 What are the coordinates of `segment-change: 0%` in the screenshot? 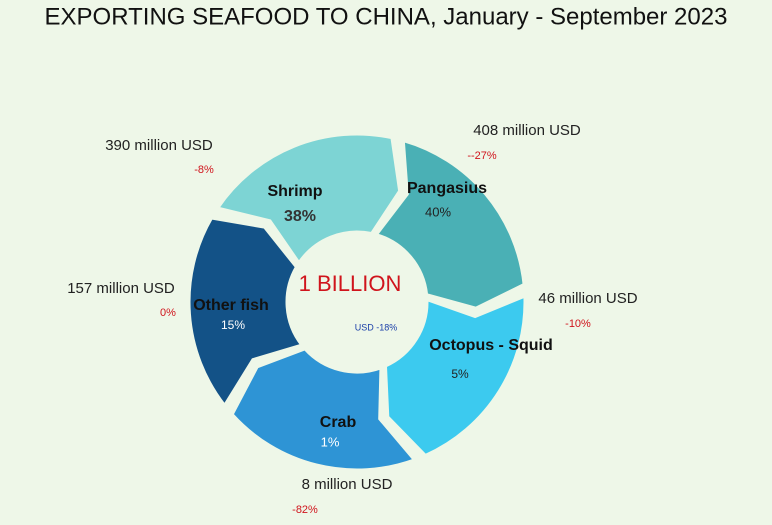 It's located at (168, 313).